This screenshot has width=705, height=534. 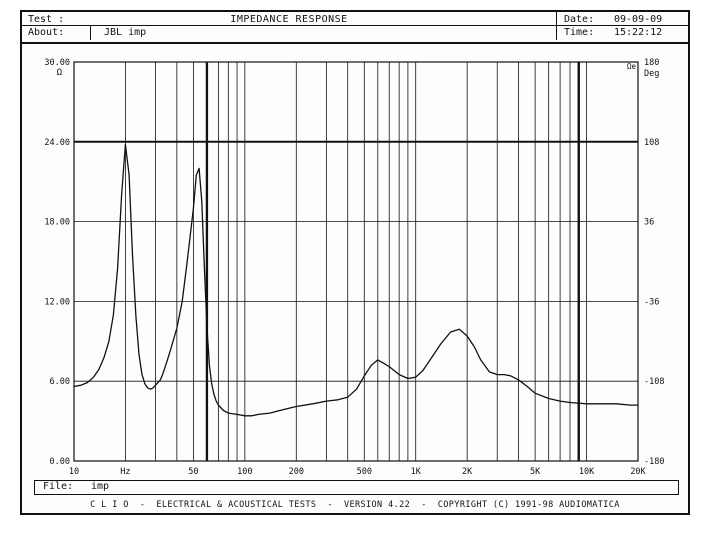 What do you see at coordinates (57, 143) in the screenshot?
I see `y-tick-label: 24.00` at bounding box center [57, 143].